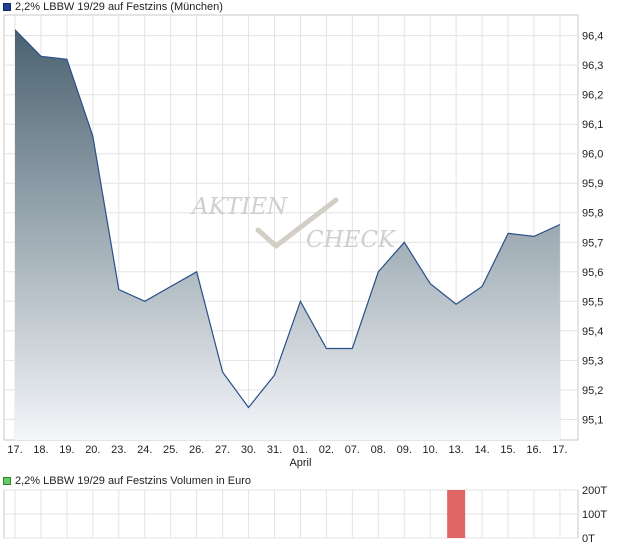  What do you see at coordinates (248, 450) in the screenshot?
I see `x-tick-label: 30.` at bounding box center [248, 450].